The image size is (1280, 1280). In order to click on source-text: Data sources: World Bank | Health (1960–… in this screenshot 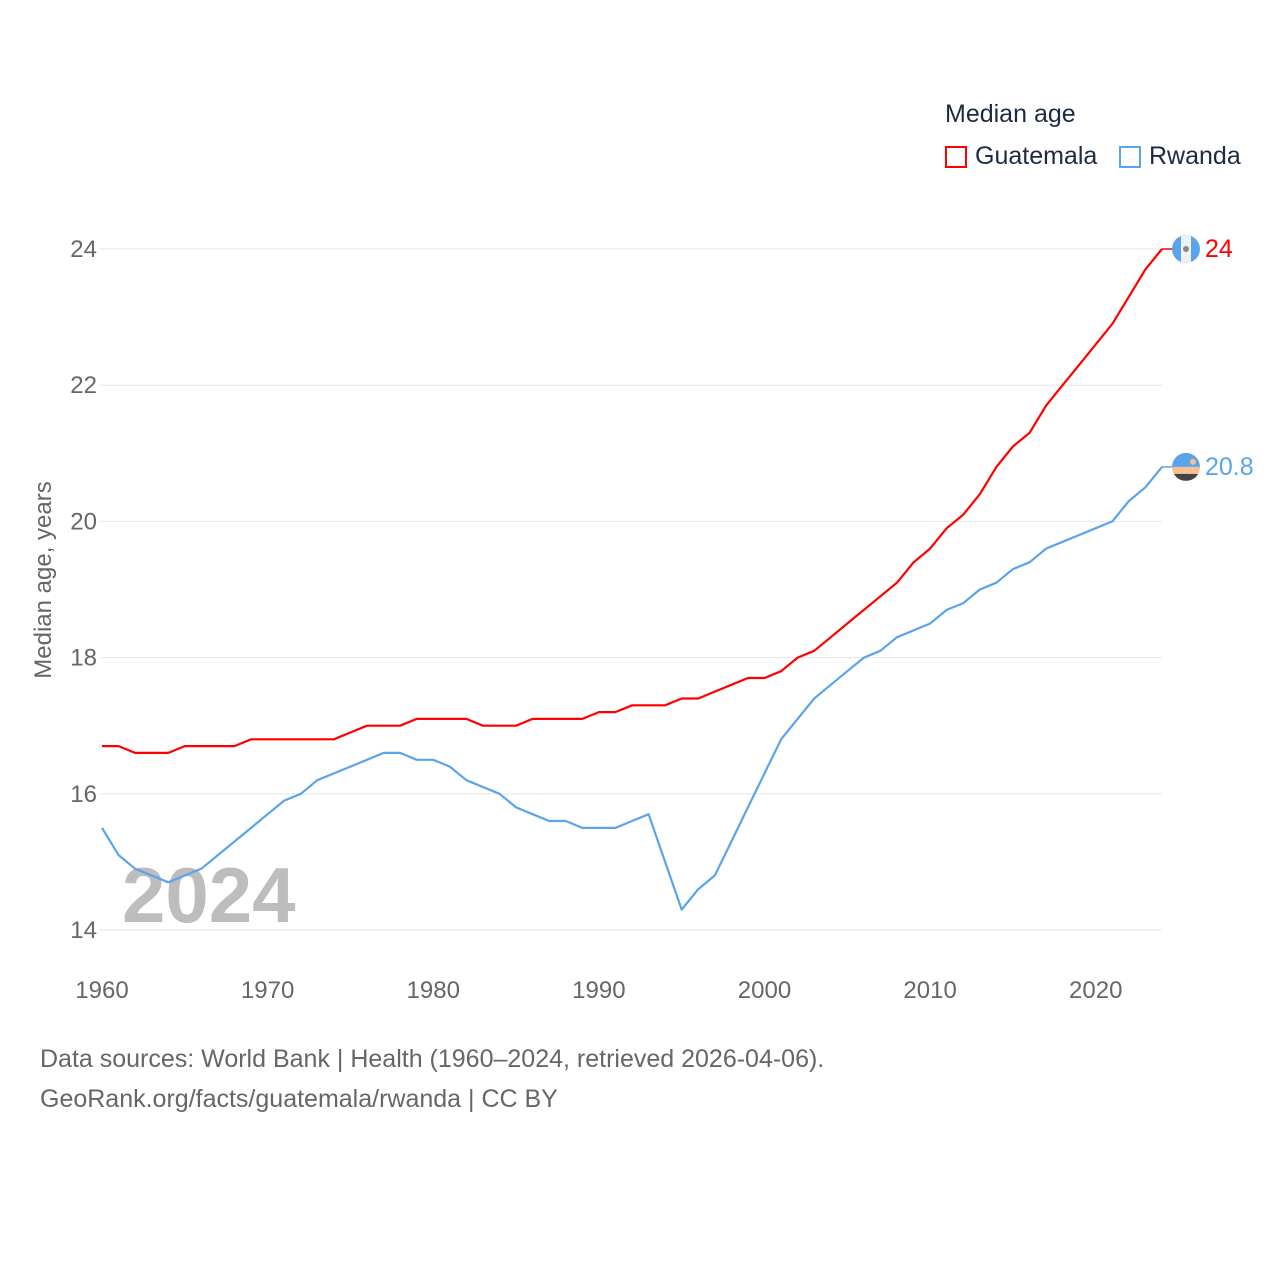, I will do `click(432, 1059)`.